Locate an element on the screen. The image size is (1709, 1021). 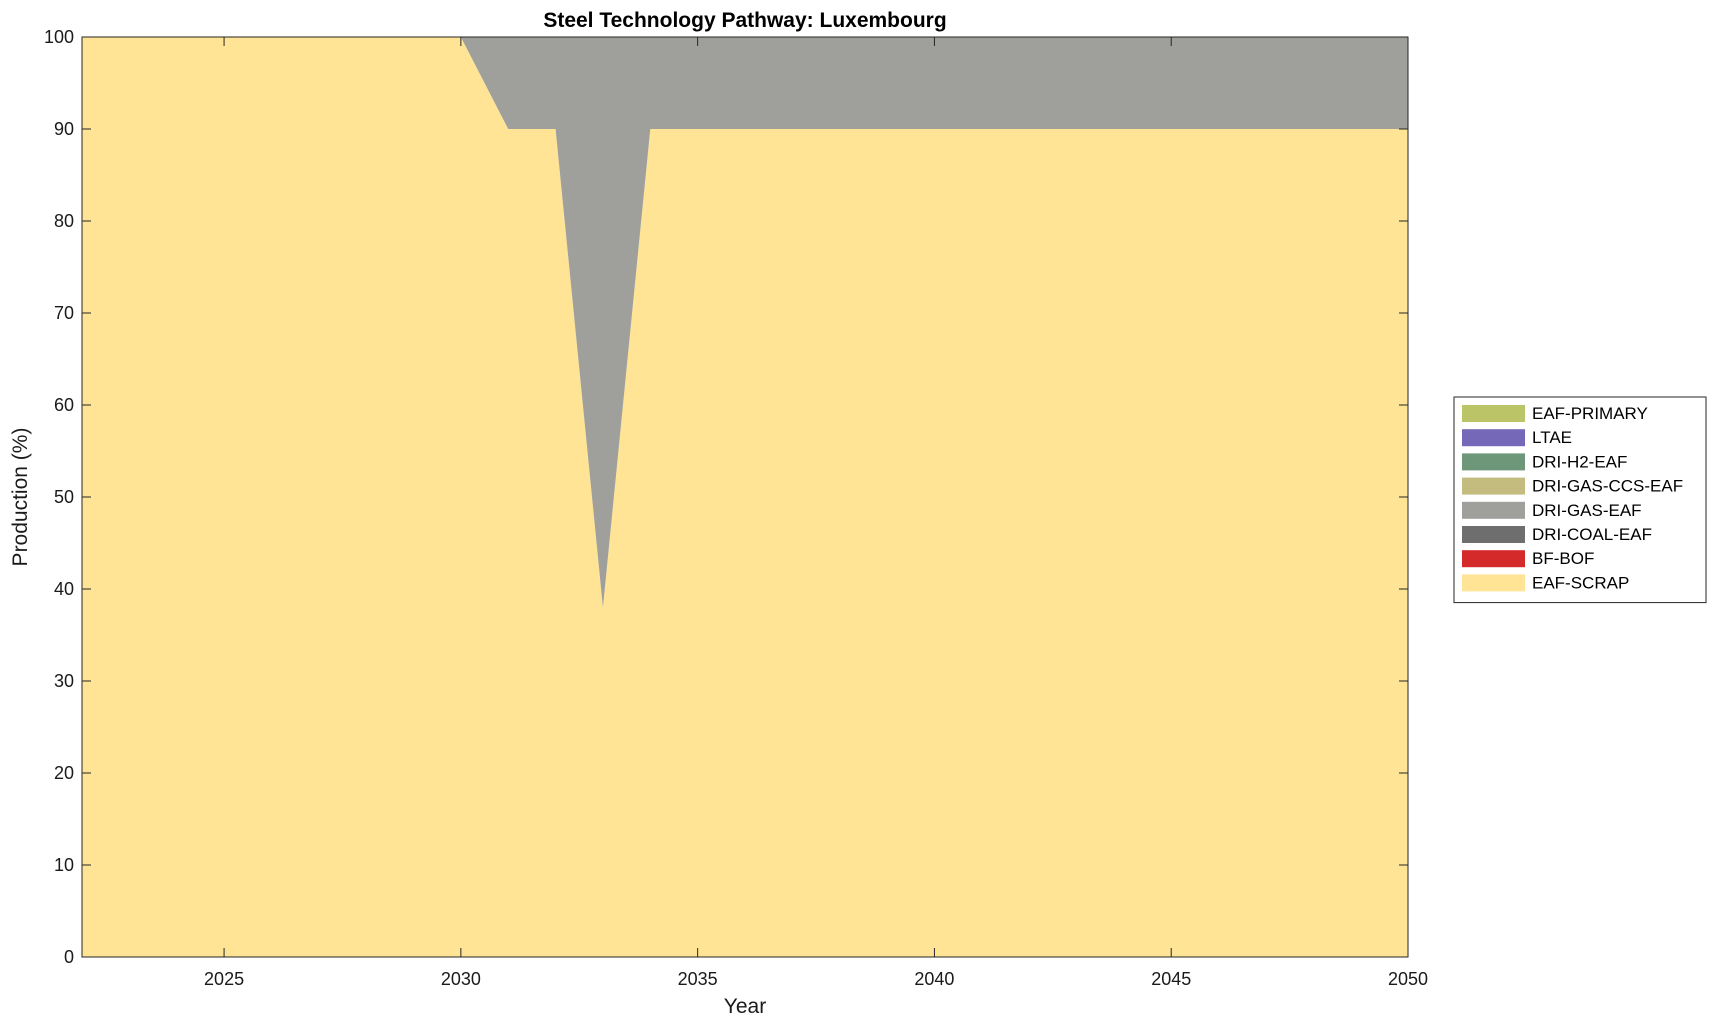
y-tick-label: 50 is located at coordinates (64, 497).